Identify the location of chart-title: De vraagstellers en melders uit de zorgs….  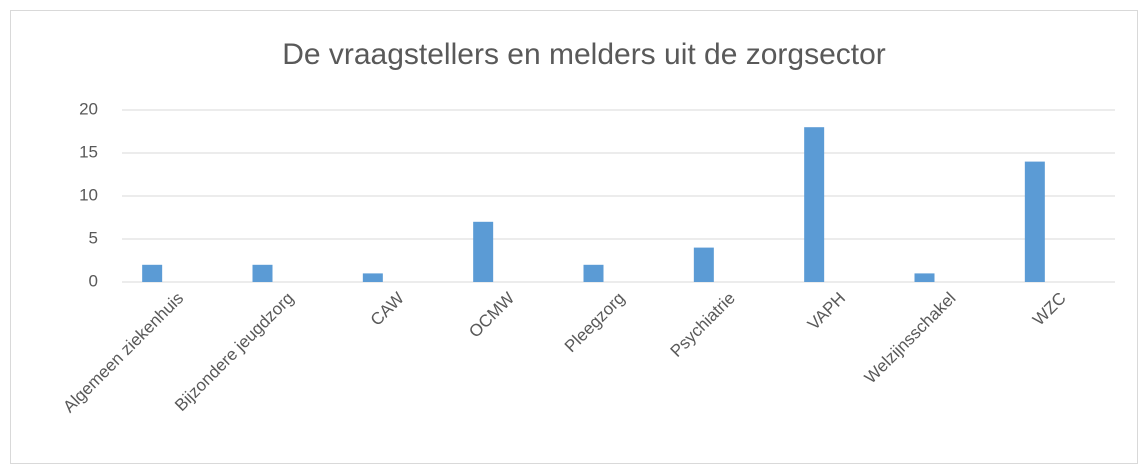
(584, 54).